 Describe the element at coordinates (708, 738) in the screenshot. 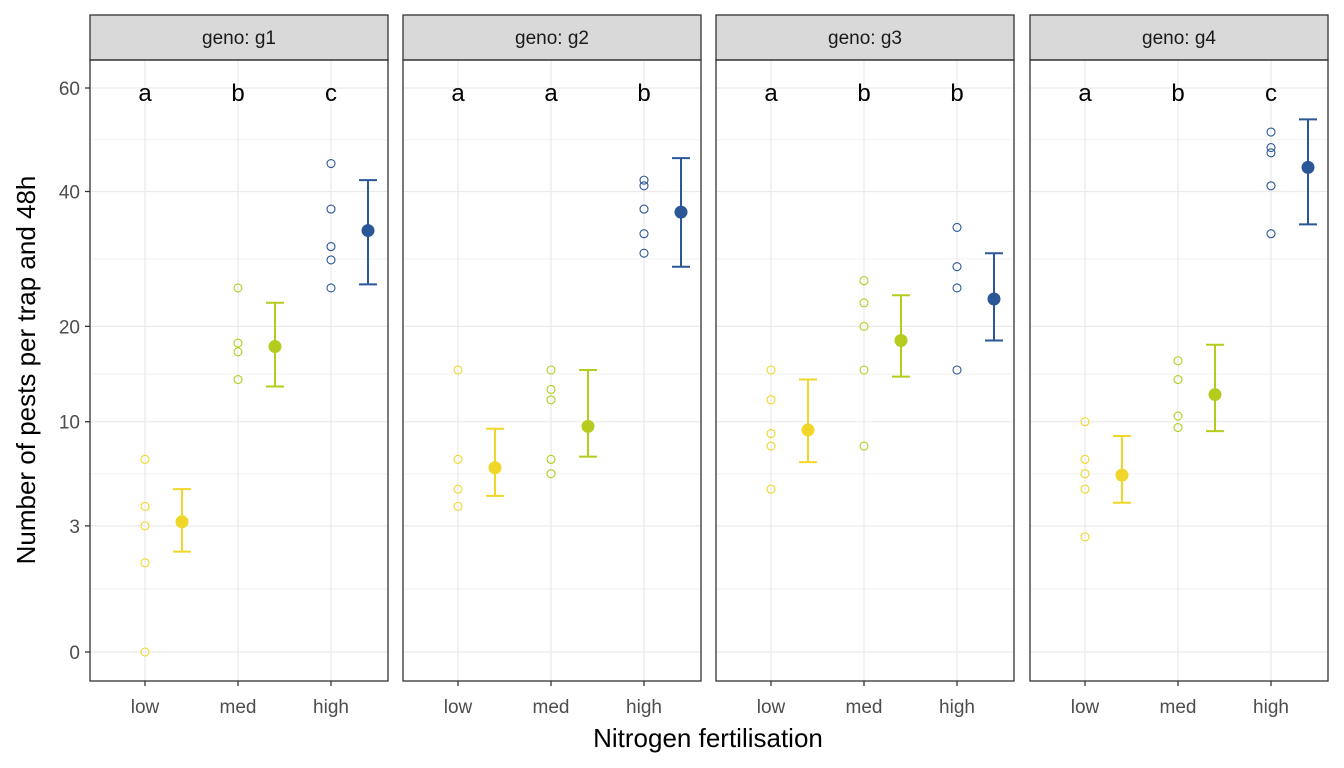

I see `x-axis-title: Nitrogen fertilisation` at that location.